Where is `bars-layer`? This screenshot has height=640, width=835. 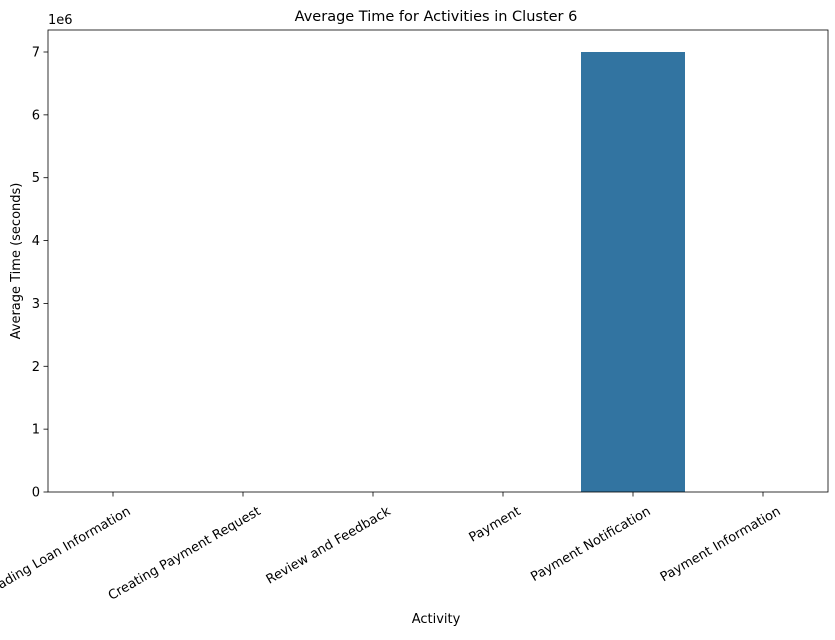 bars-layer is located at coordinates (633, 272).